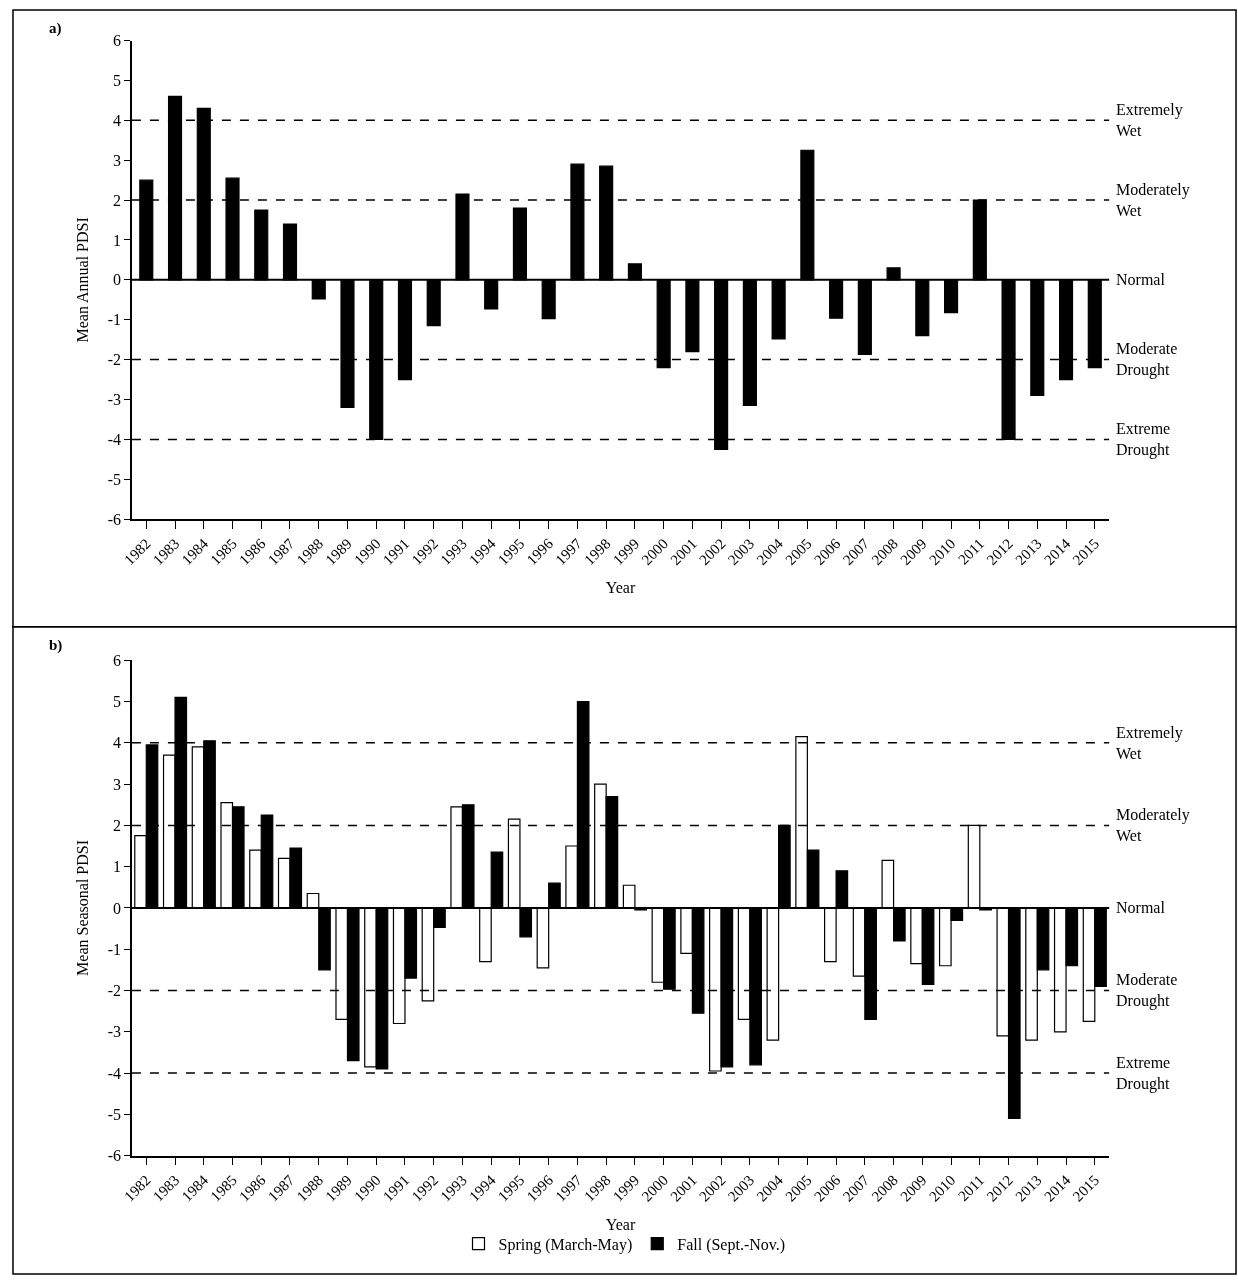  I want to click on x-tick-label: 2001, so click(683, 552).